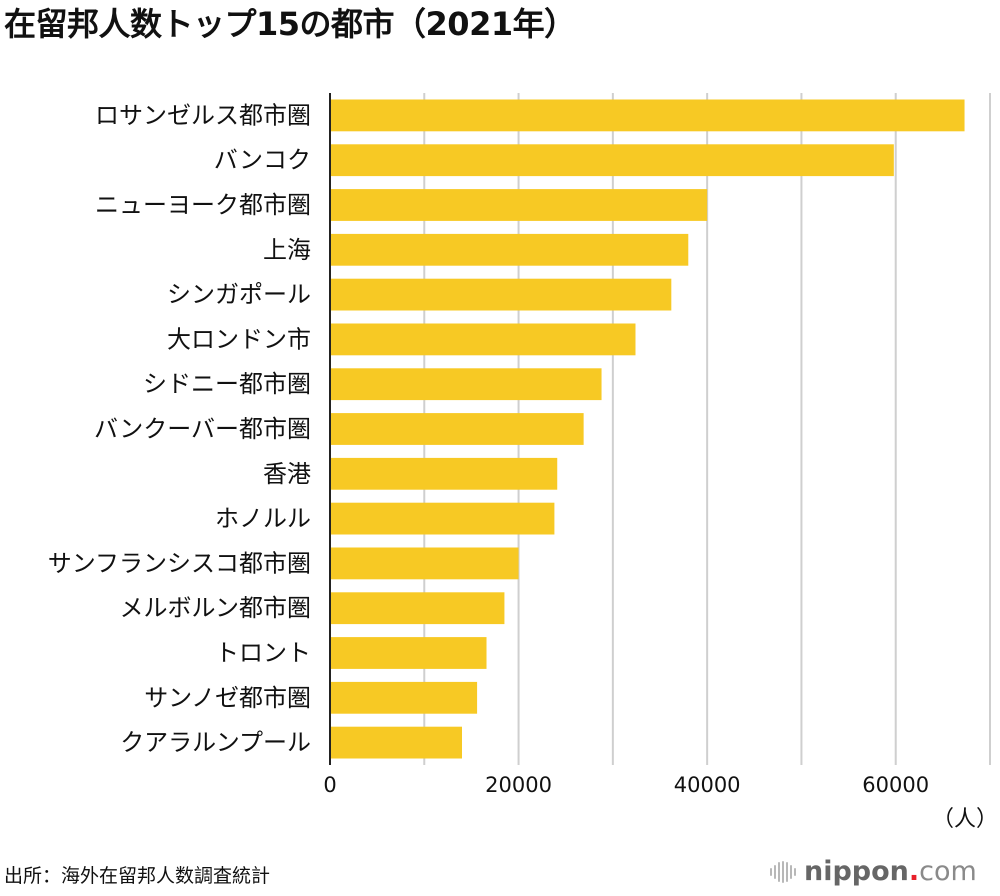  I want to click on category-label: メルボルン都市圏, so click(215, 608).